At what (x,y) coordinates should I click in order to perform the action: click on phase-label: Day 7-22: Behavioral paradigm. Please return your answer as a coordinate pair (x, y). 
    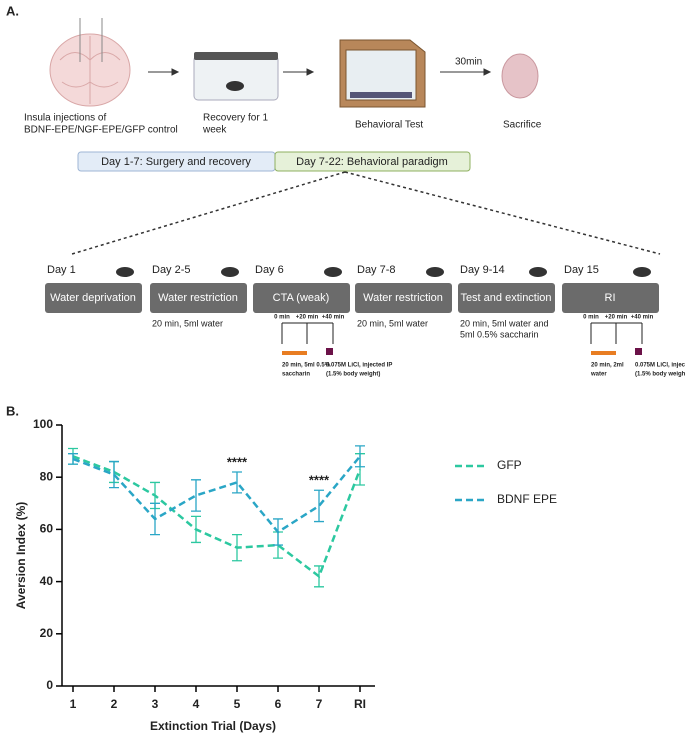
    Looking at the image, I should click on (372, 162).